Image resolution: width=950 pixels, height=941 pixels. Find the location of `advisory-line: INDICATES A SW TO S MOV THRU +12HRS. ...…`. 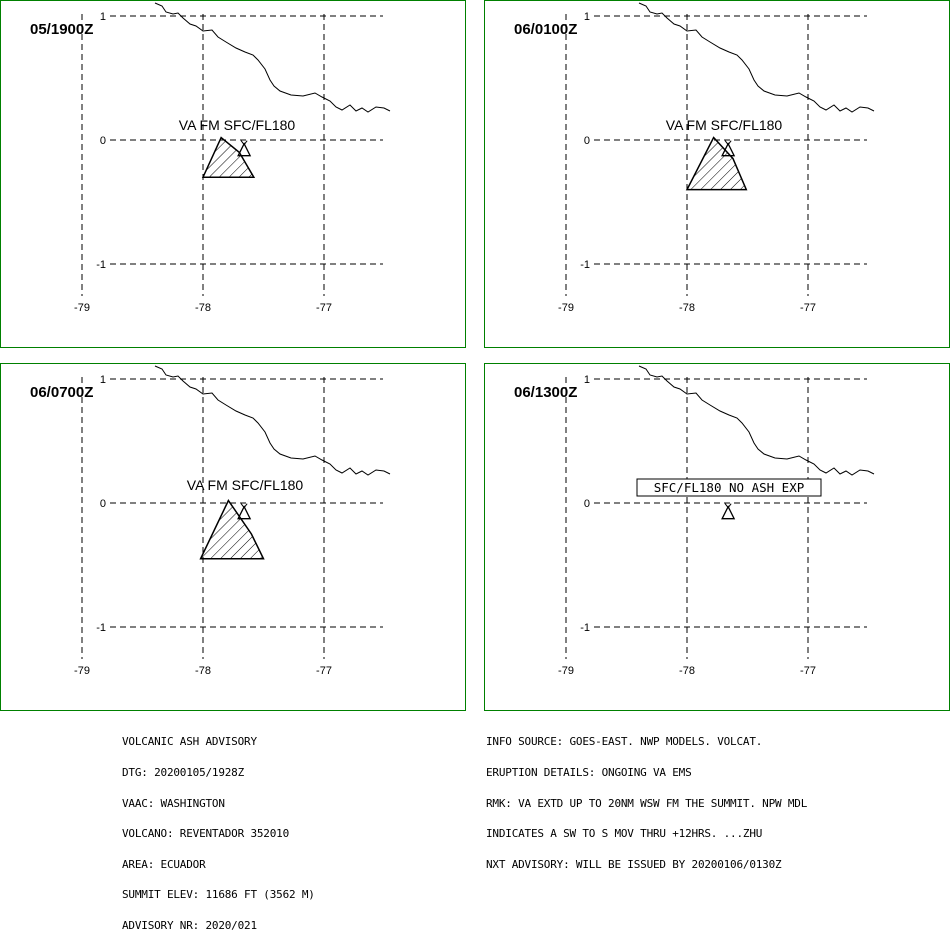

advisory-line: INDICATES A SW TO S MOV THRU +12HRS. ...… is located at coordinates (624, 834).